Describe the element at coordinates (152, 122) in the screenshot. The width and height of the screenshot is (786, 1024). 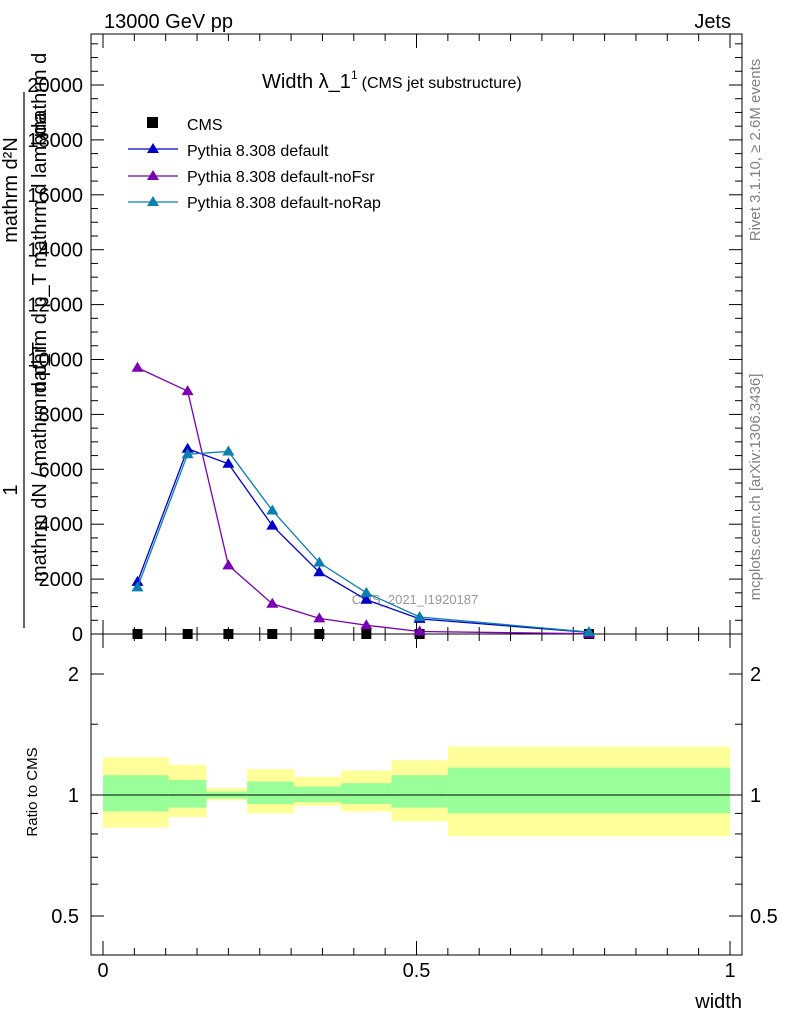
I see `legend-marker-cms` at that location.